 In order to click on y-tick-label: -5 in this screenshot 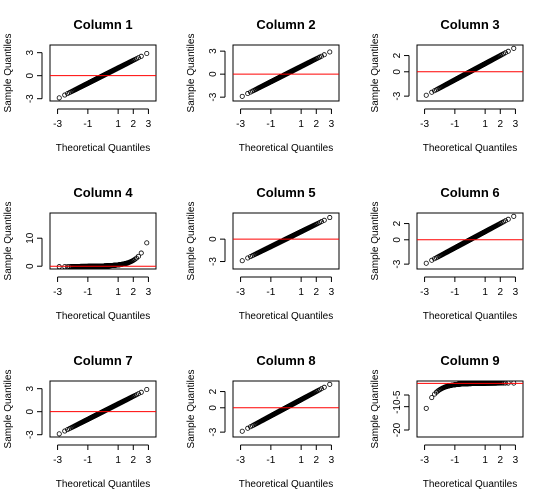, I will do `click(397, 394)`.